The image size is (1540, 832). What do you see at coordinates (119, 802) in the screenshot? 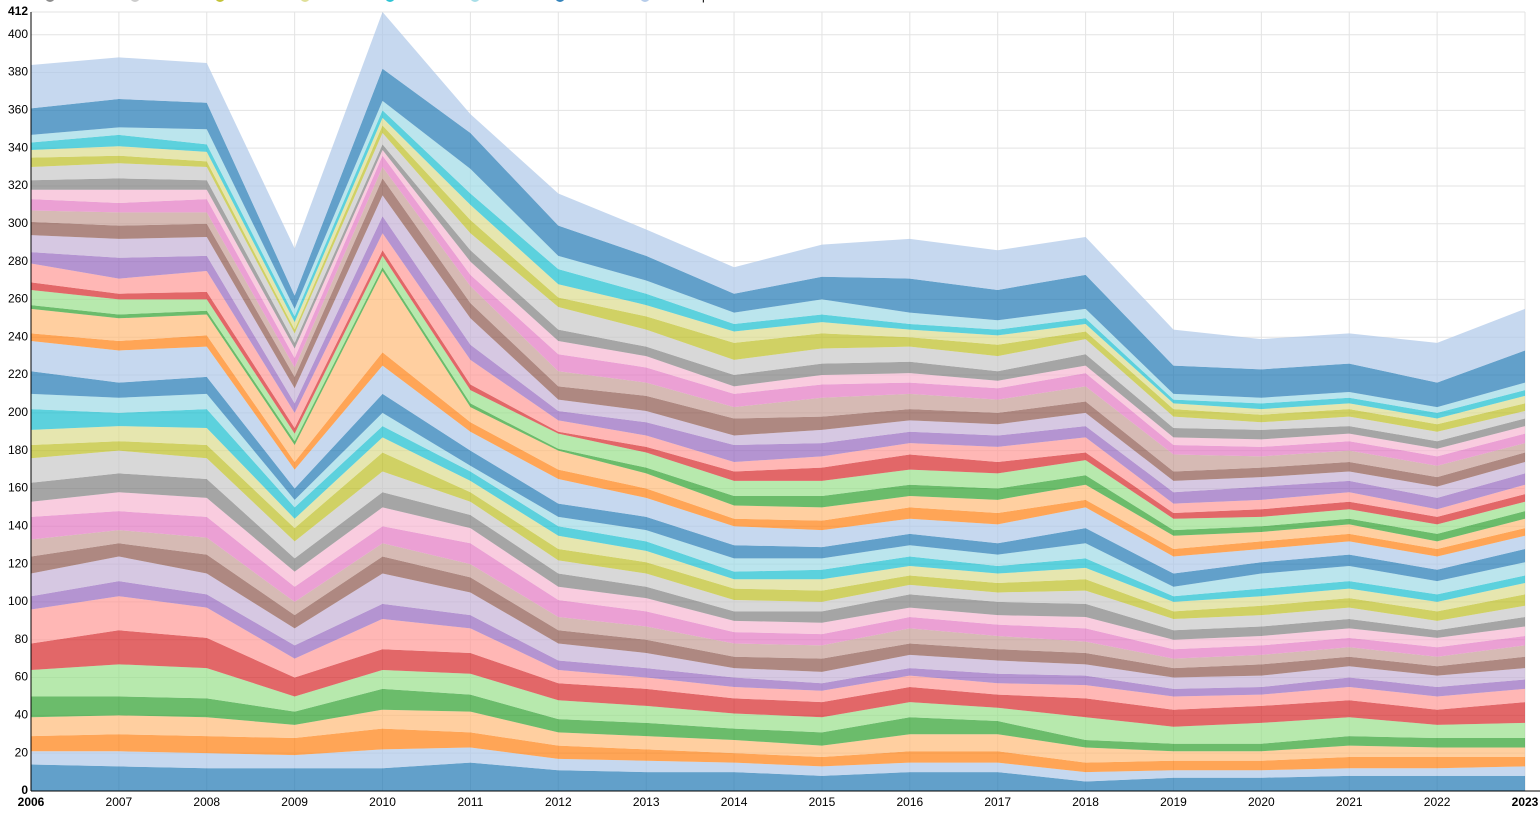
I see `x-tick-label: 2007` at bounding box center [119, 802].